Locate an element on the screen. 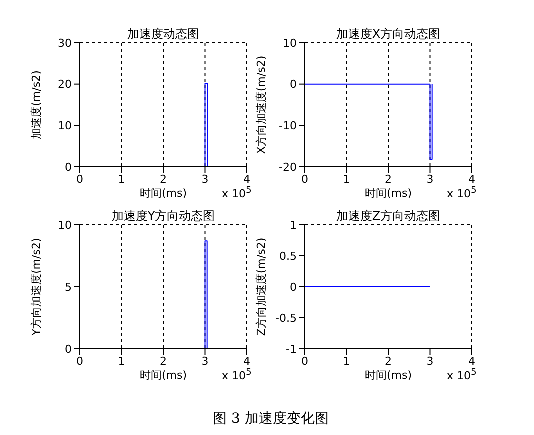 This screenshot has height=435, width=534. y-tick-label: 20 is located at coordinates (65, 85).